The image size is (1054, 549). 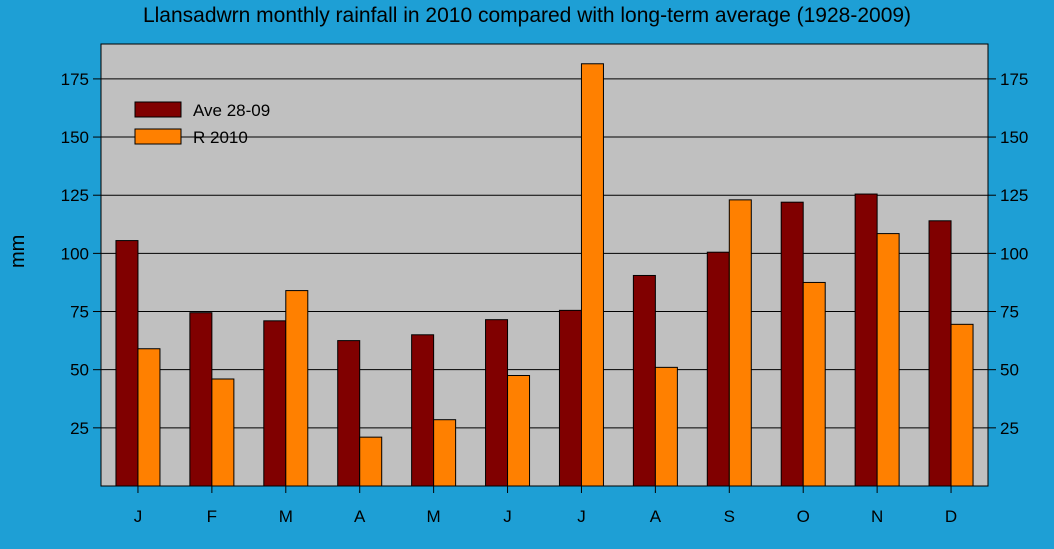 I want to click on x-tick-label: D, so click(x=951, y=516).